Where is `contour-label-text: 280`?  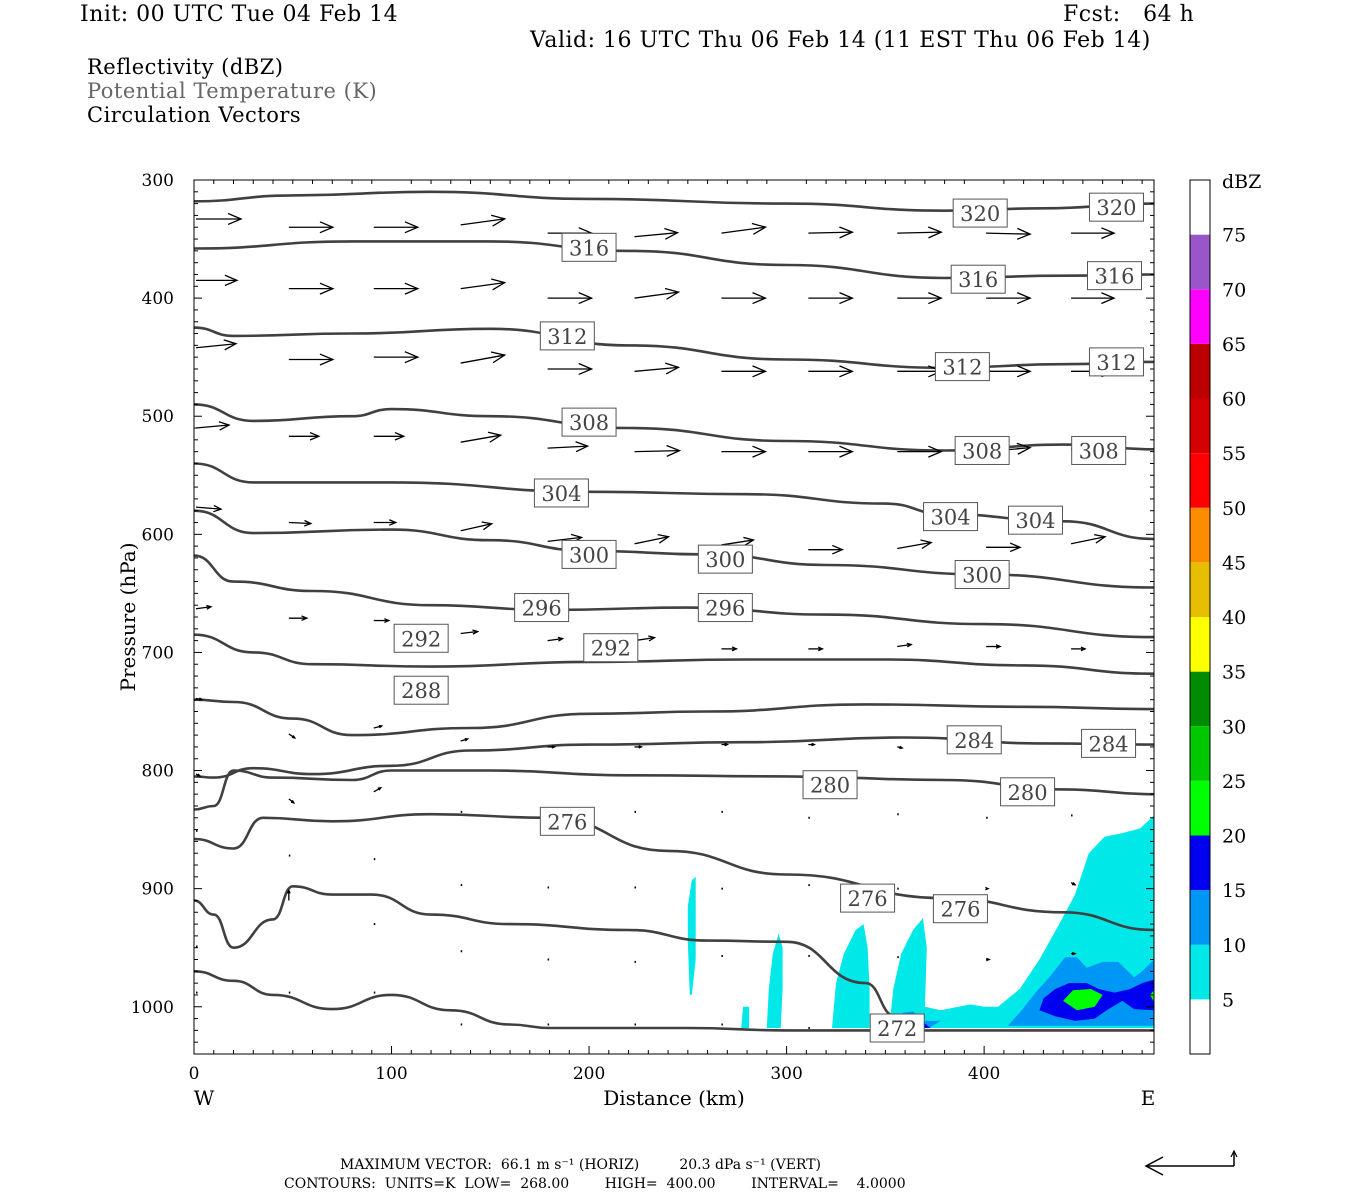 contour-label-text: 280 is located at coordinates (830, 786).